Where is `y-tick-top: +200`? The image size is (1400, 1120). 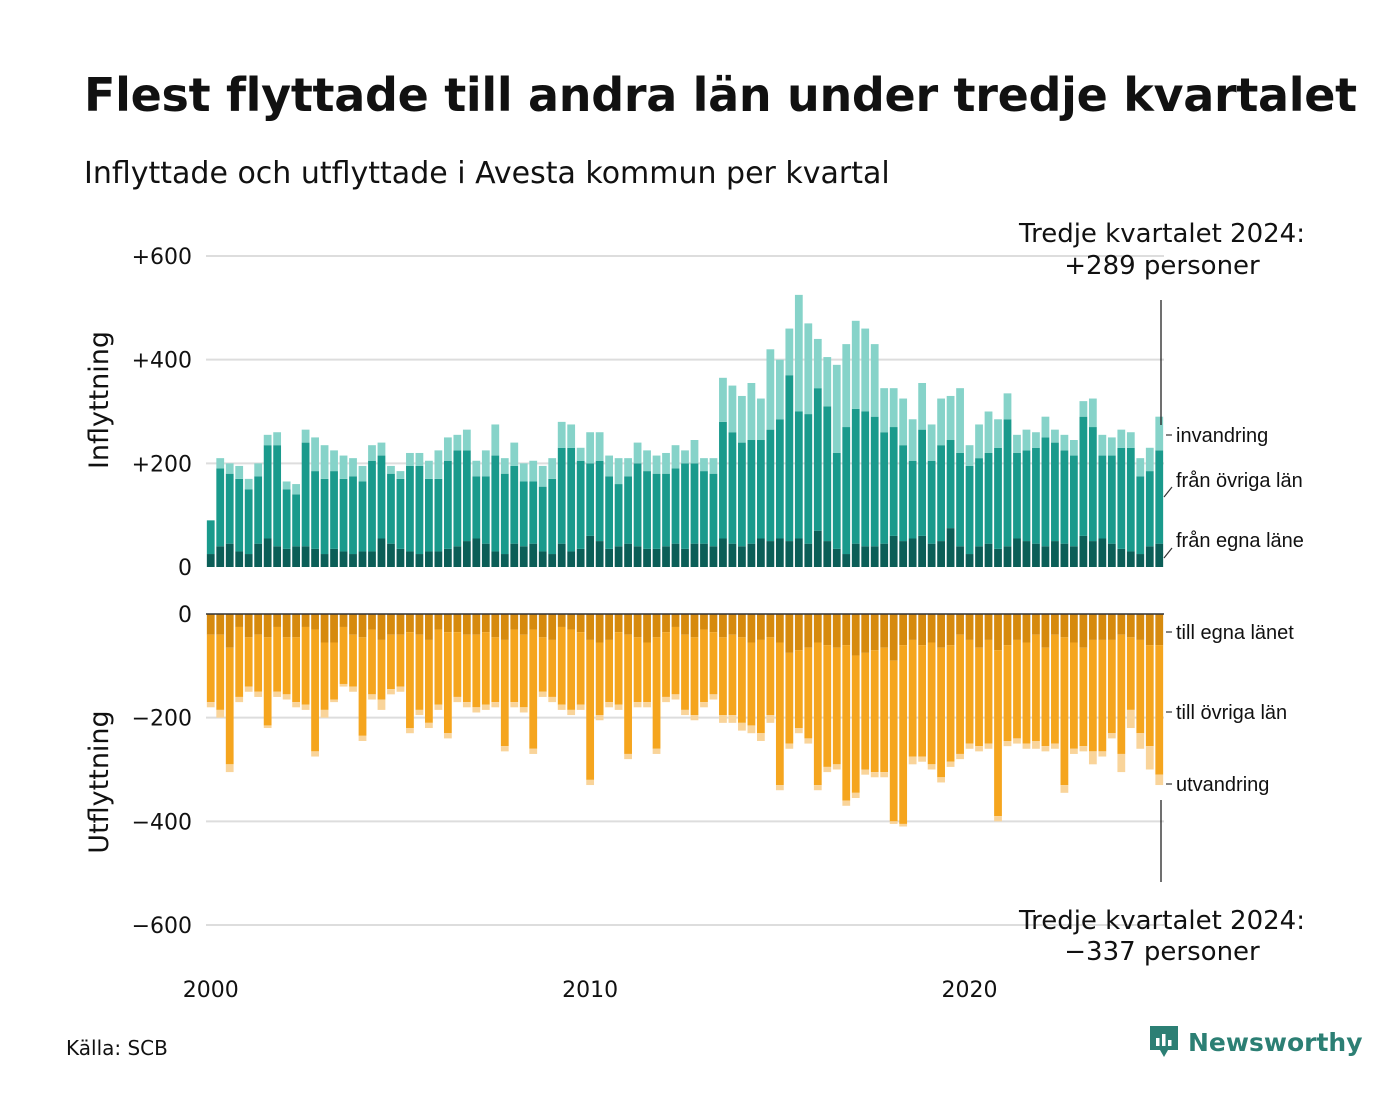 y-tick-top: +200 is located at coordinates (162, 464).